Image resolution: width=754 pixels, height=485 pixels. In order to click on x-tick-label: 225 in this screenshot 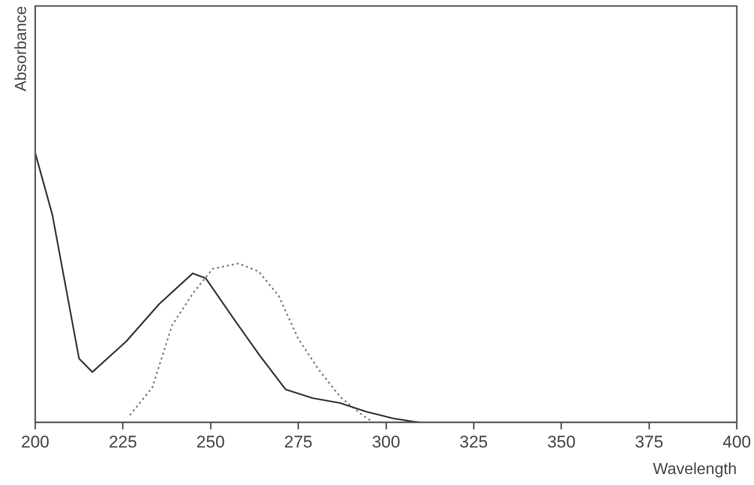, I will do `click(123, 442)`.